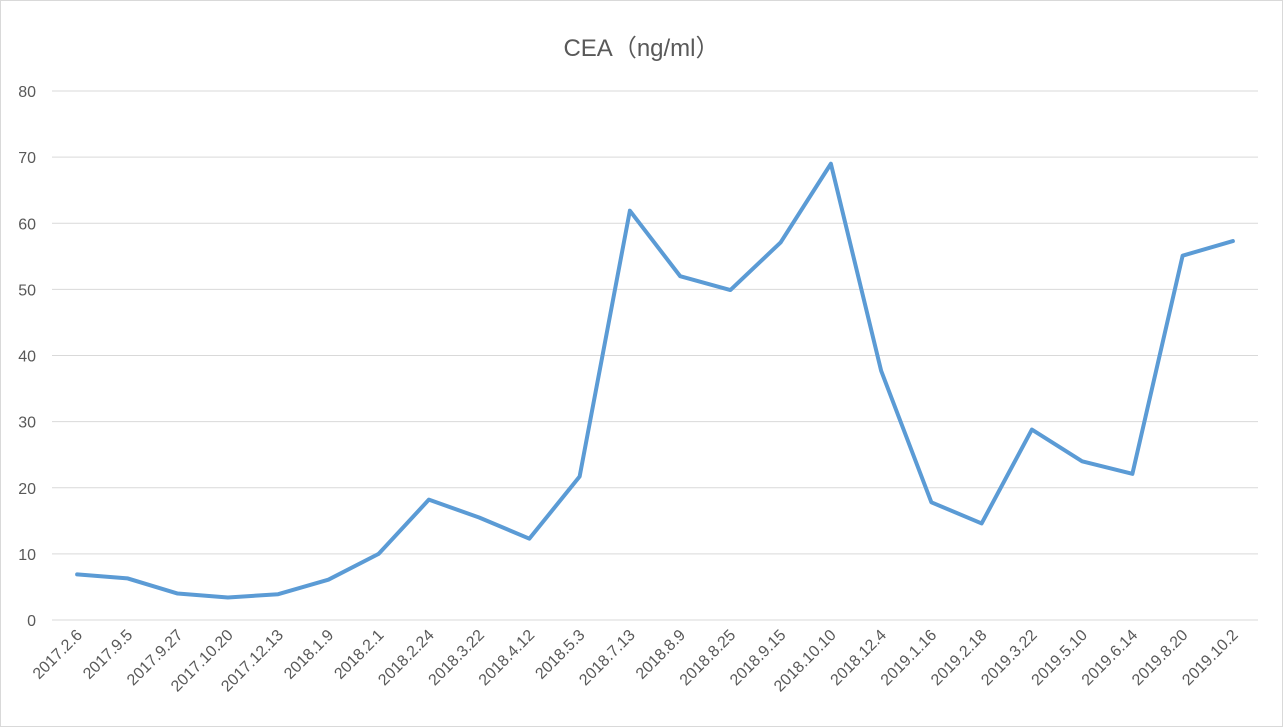 This screenshot has height=727, width=1283. Describe the element at coordinates (27, 555) in the screenshot. I see `y-tick-label-10: 10` at that location.